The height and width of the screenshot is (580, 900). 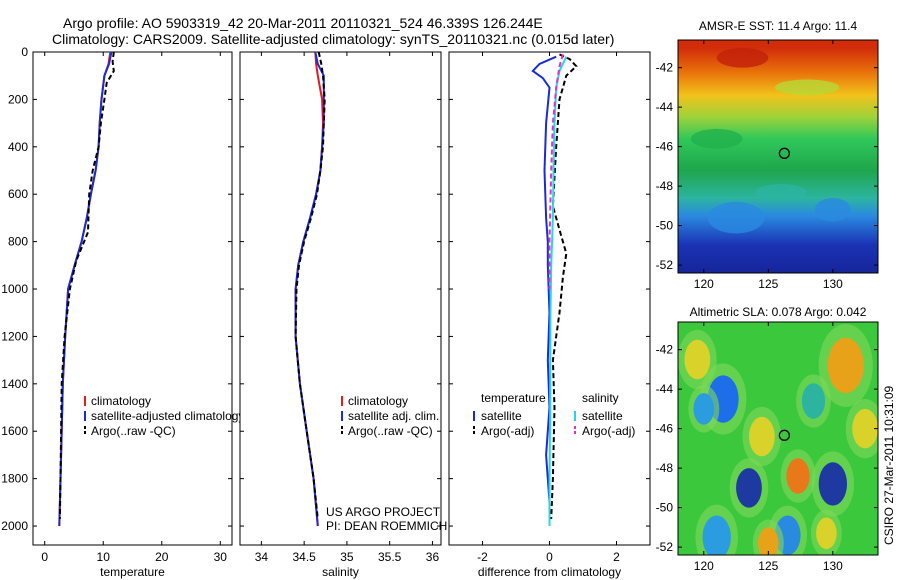 What do you see at coordinates (14, 479) in the screenshot?
I see `y-tick-label: 1800` at bounding box center [14, 479].